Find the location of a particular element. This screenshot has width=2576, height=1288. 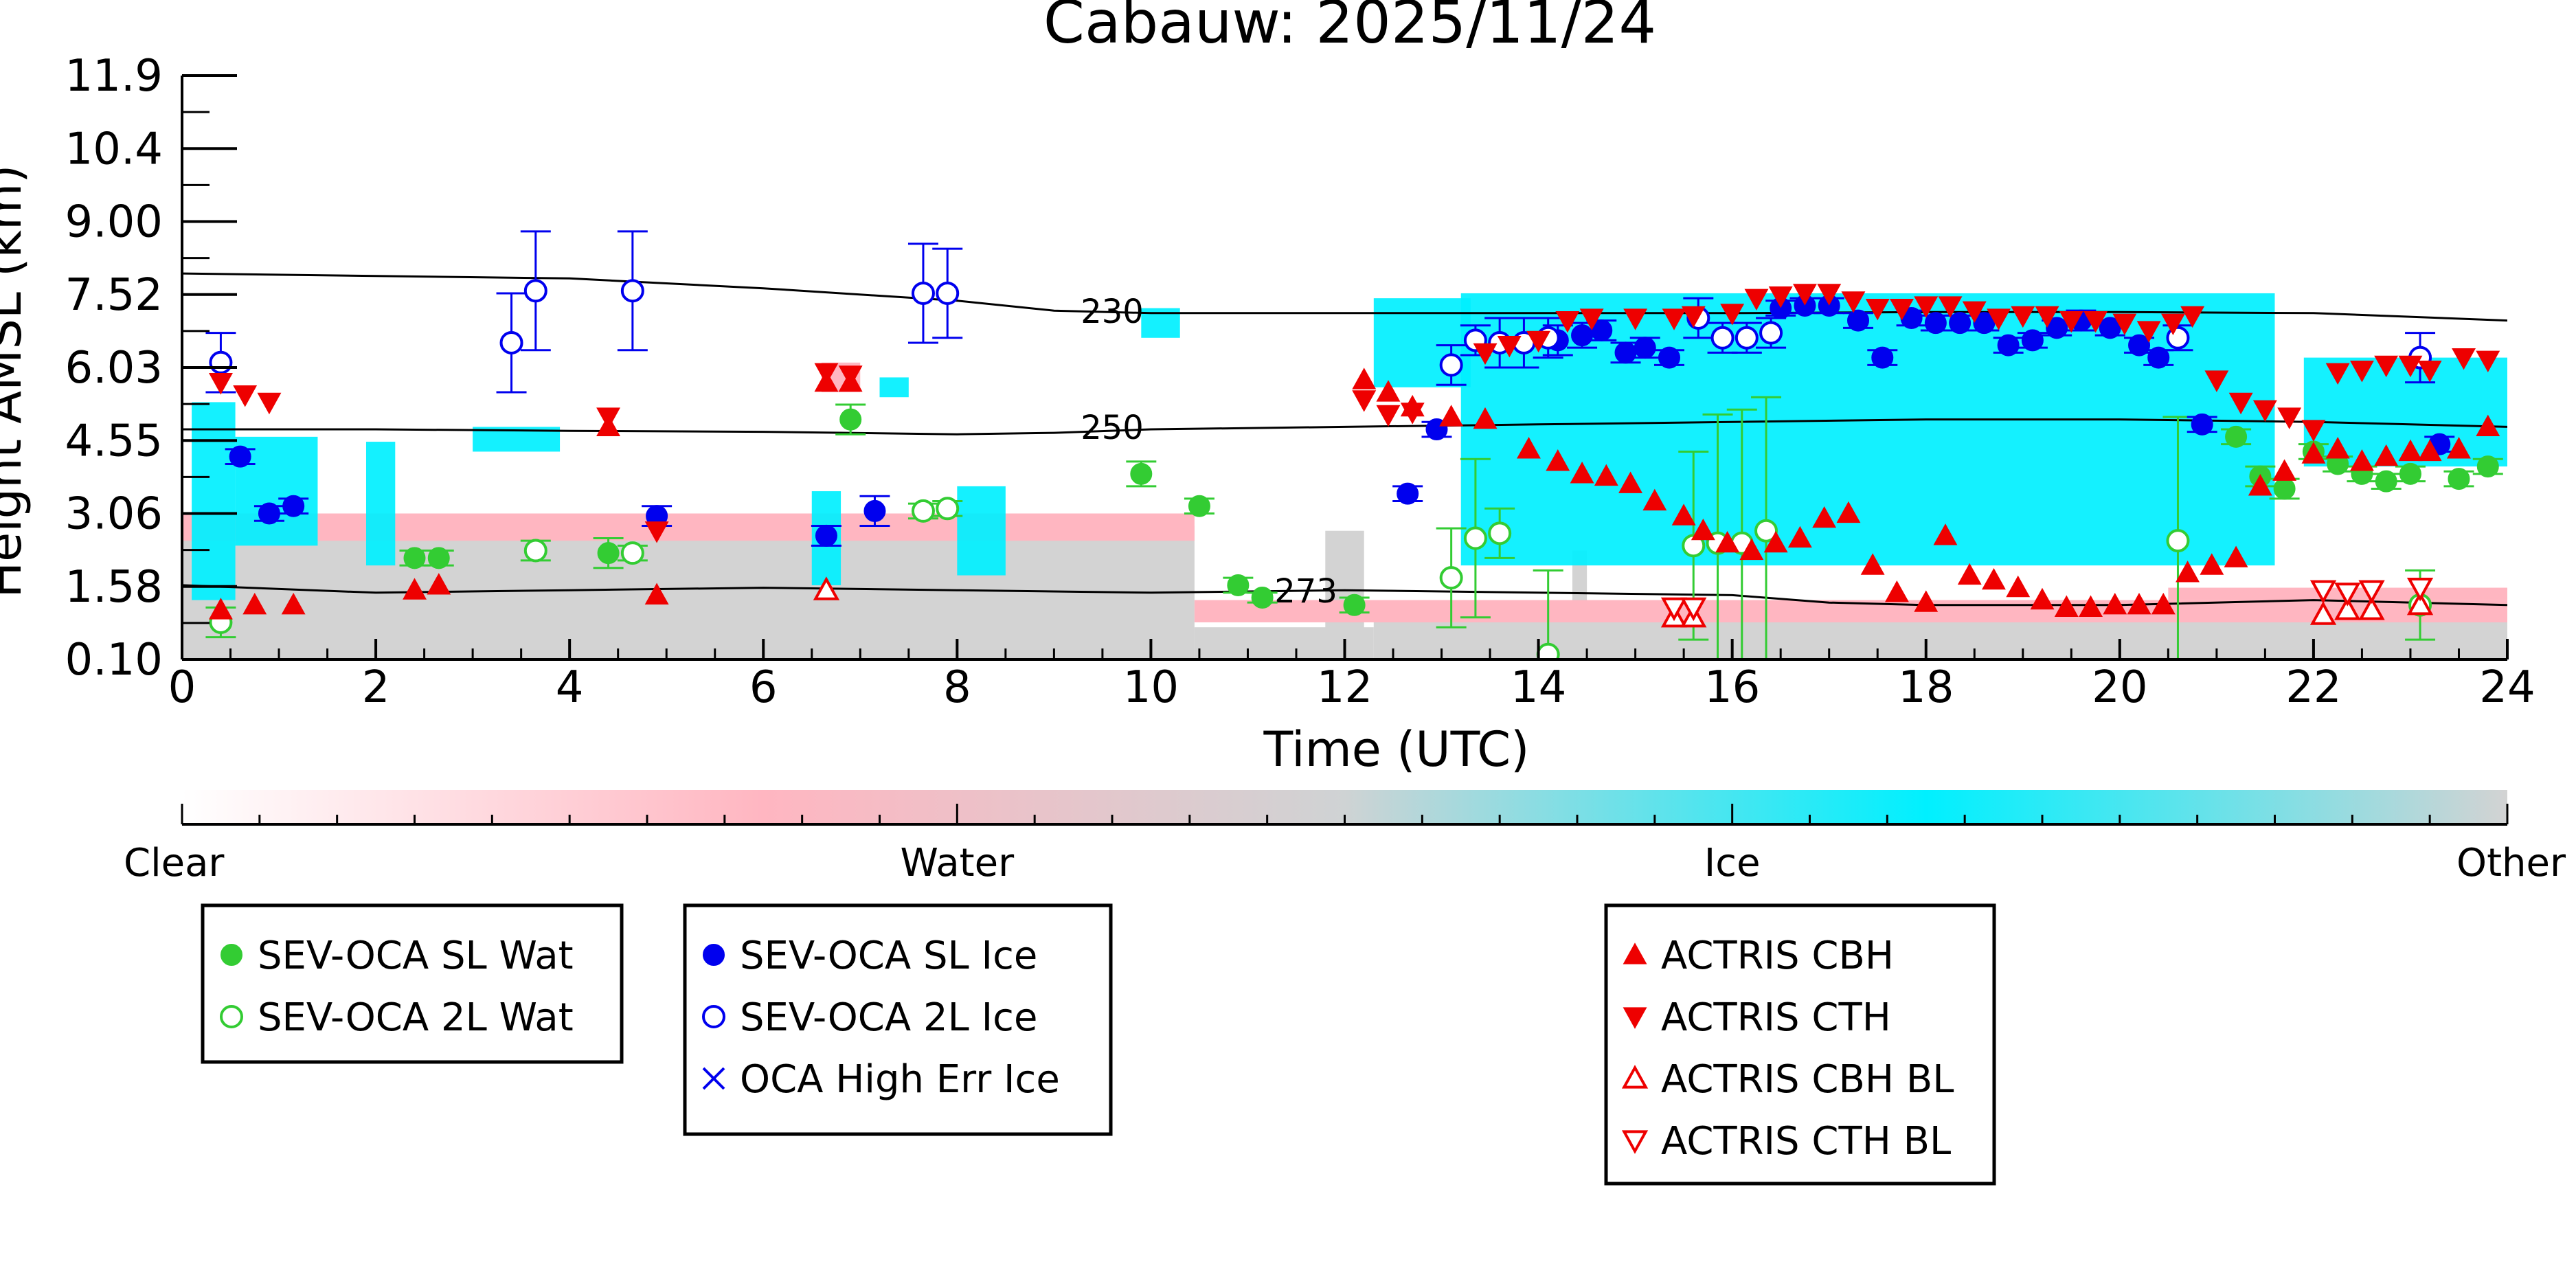

colorbar-label: Water is located at coordinates (958, 863).